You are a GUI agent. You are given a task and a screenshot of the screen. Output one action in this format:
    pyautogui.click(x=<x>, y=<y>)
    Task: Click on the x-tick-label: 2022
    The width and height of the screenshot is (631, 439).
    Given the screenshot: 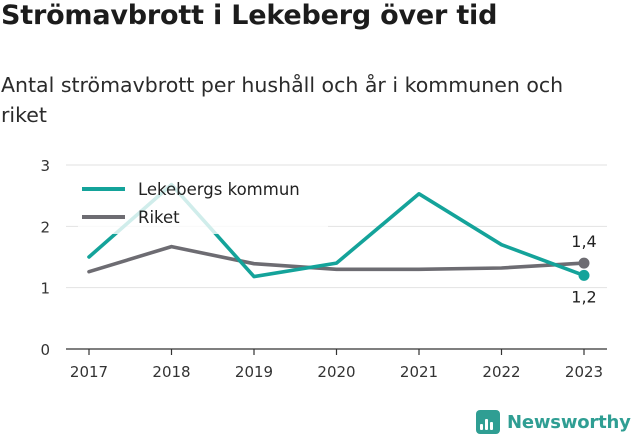 What is the action you would take?
    pyautogui.click(x=501, y=372)
    